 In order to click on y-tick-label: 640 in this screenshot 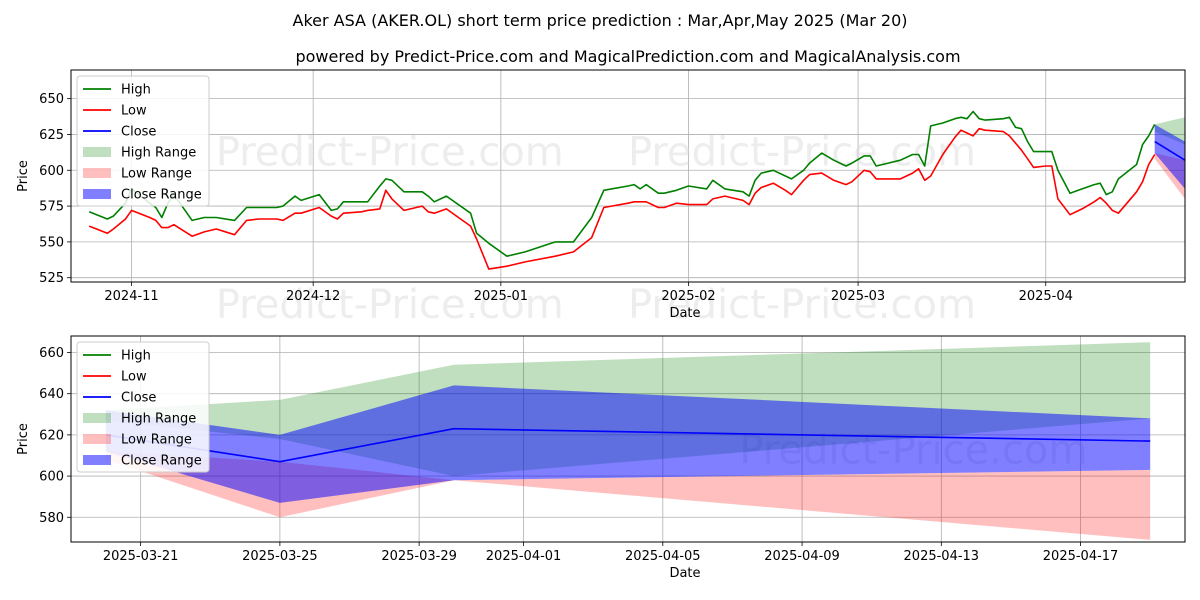, I will do `click(51, 394)`.